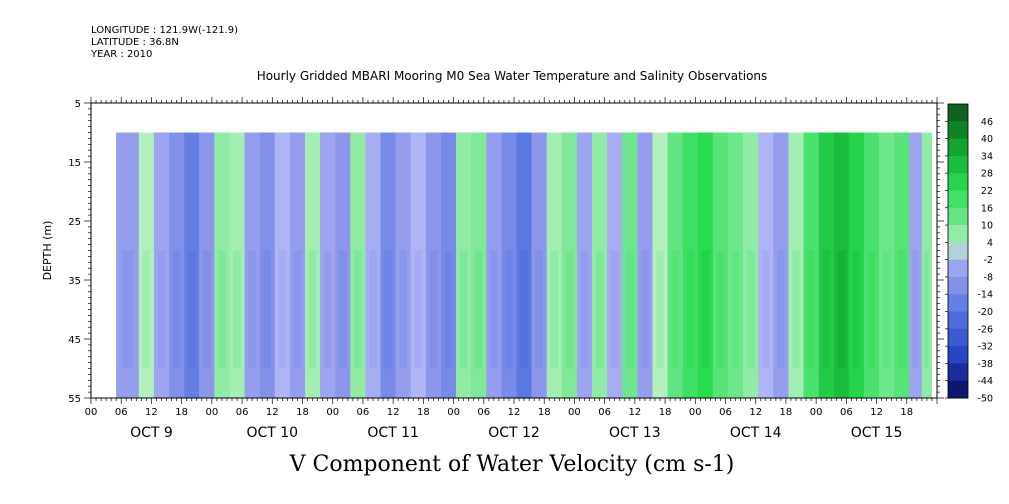  What do you see at coordinates (987, 122) in the screenshot?
I see `colorbar-label: 46` at bounding box center [987, 122].